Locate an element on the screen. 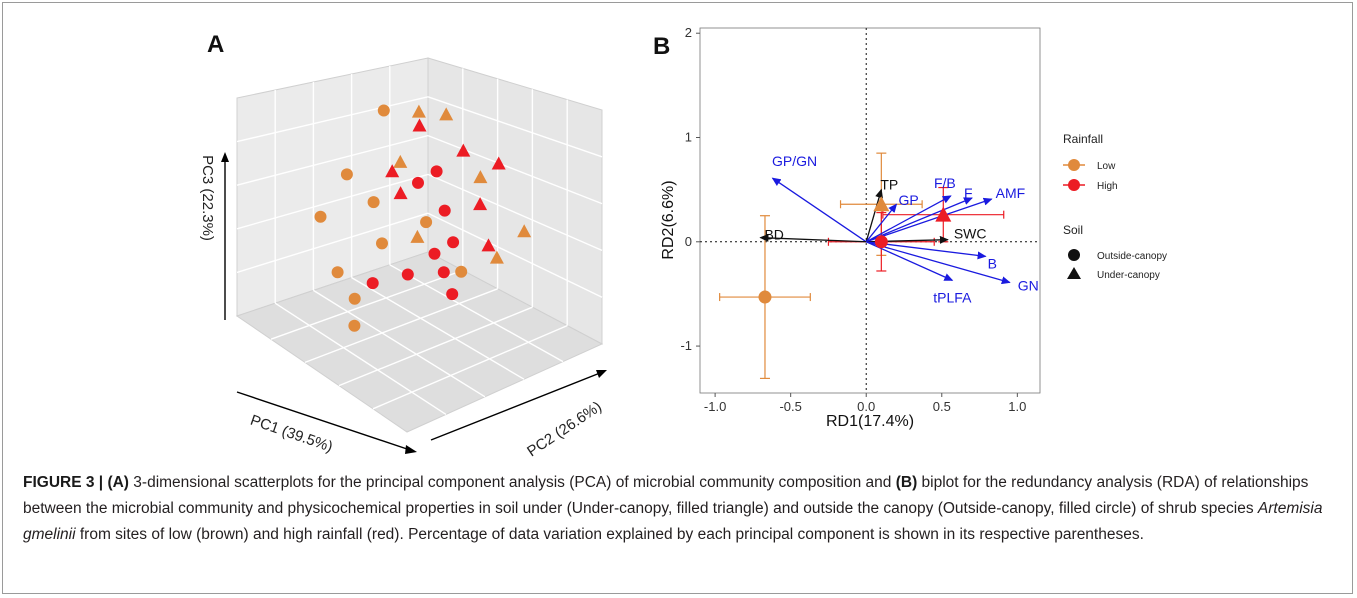 This screenshot has height=598, width=1357. pc2-axis-label: PC2 (26.6%) is located at coordinates (564, 429).